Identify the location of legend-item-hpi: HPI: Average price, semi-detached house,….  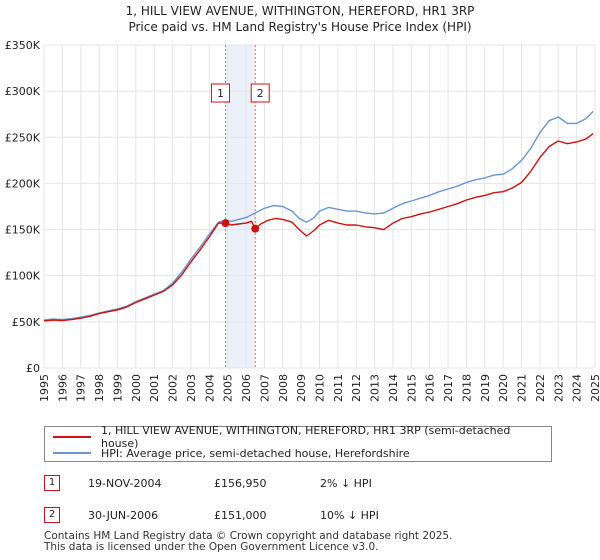
(231, 453).